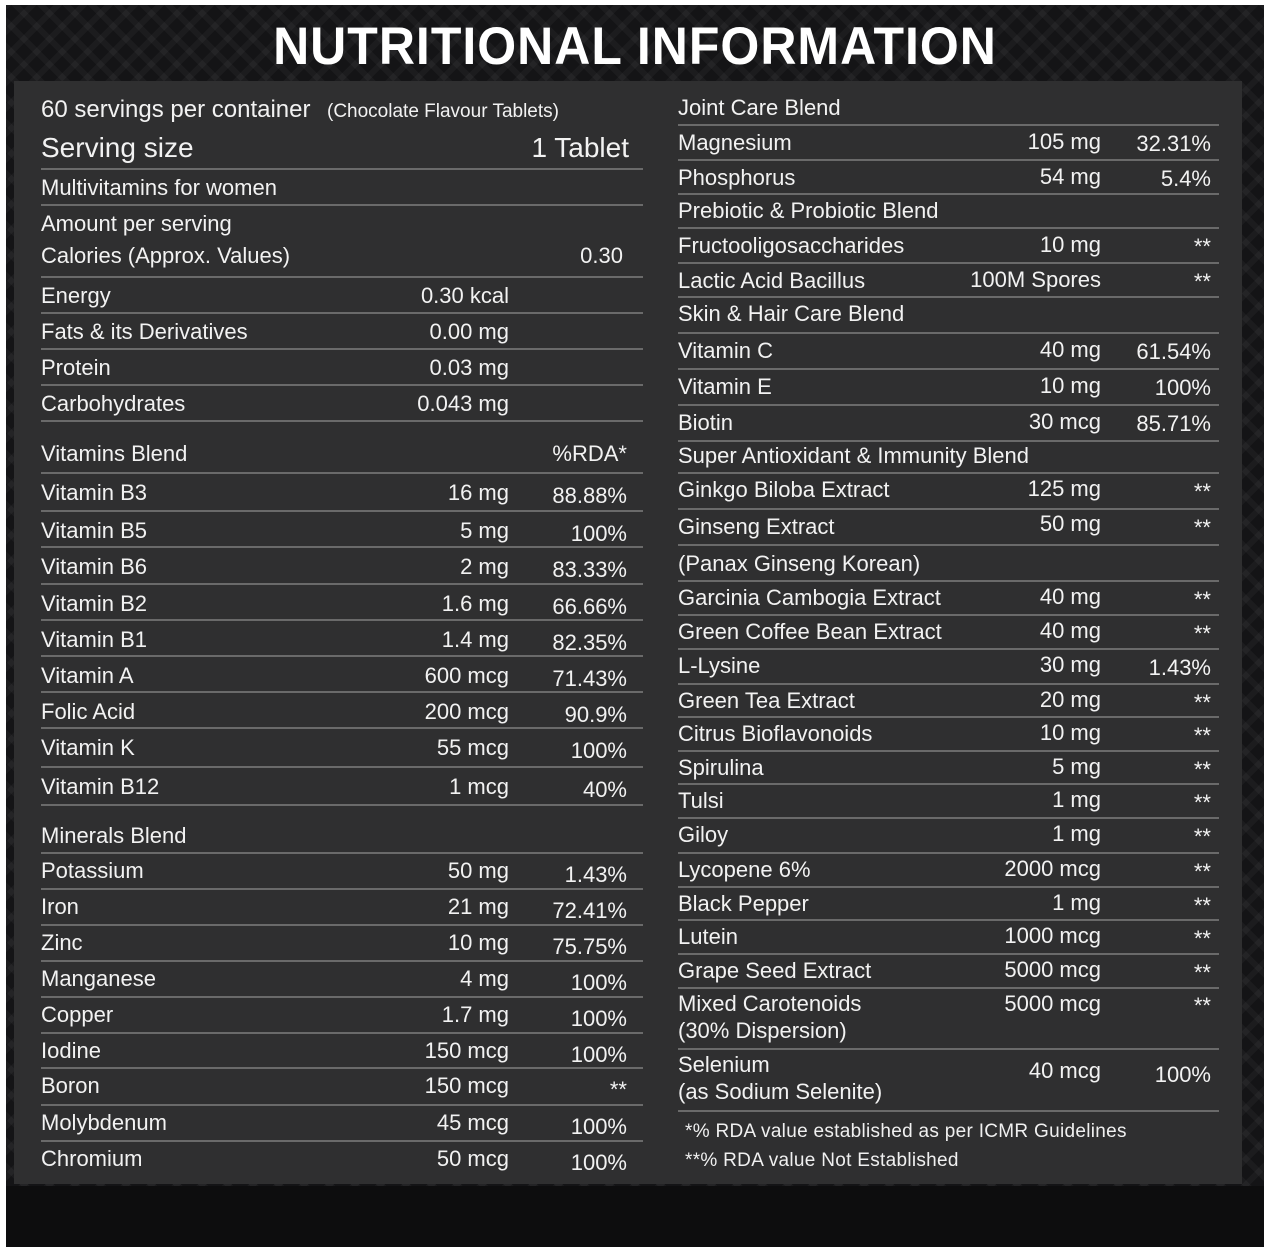 The image size is (1276, 1252). Describe the element at coordinates (443, 111) in the screenshot. I see `servings-subtext: (Chocolate Flavour Tablets)` at that location.